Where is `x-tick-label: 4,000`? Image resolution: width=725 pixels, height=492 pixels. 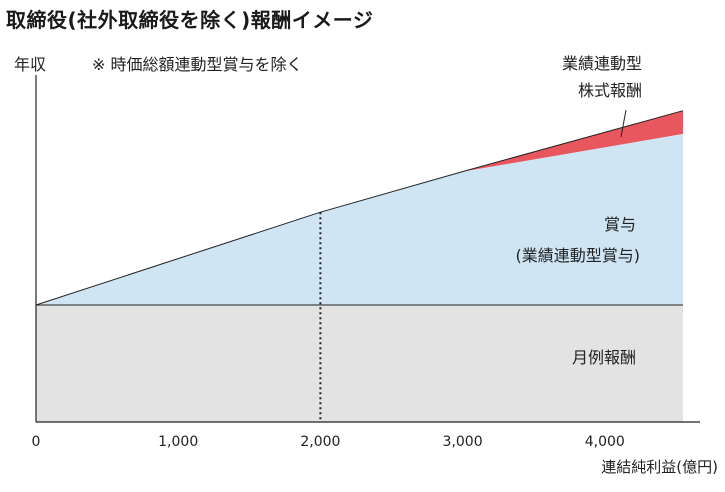
x-tick-label: 4,000 is located at coordinates (605, 442).